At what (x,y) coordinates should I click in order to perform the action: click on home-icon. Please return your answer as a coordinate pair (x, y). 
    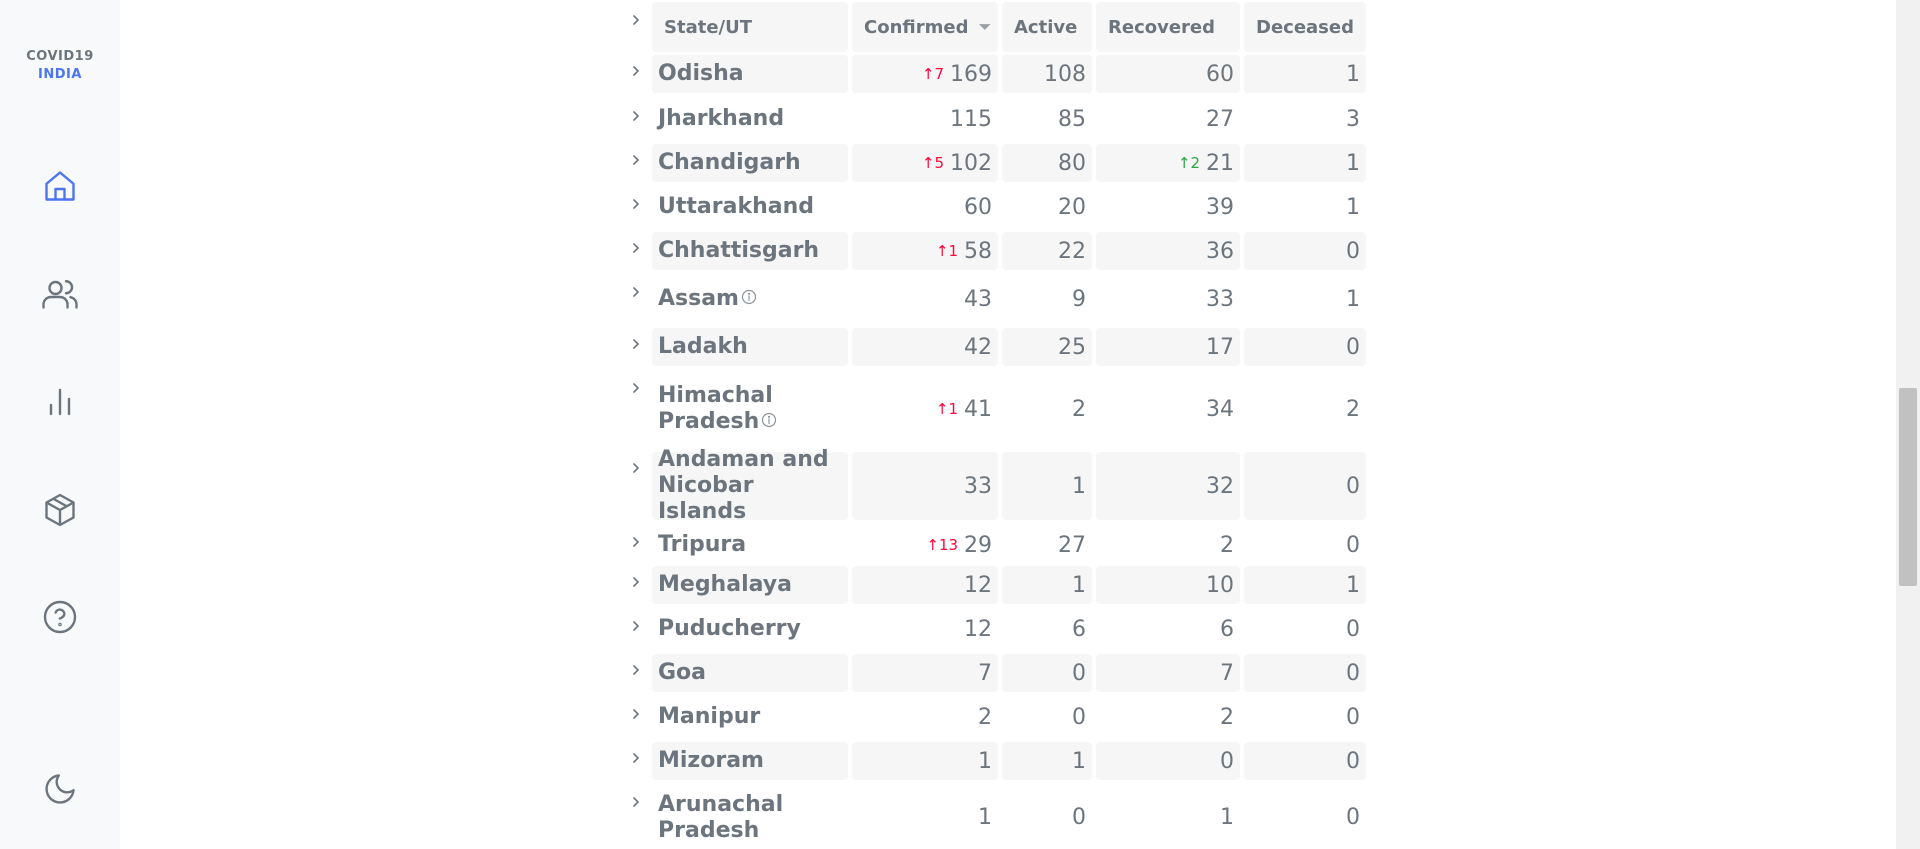
    Looking at the image, I should click on (60, 186).